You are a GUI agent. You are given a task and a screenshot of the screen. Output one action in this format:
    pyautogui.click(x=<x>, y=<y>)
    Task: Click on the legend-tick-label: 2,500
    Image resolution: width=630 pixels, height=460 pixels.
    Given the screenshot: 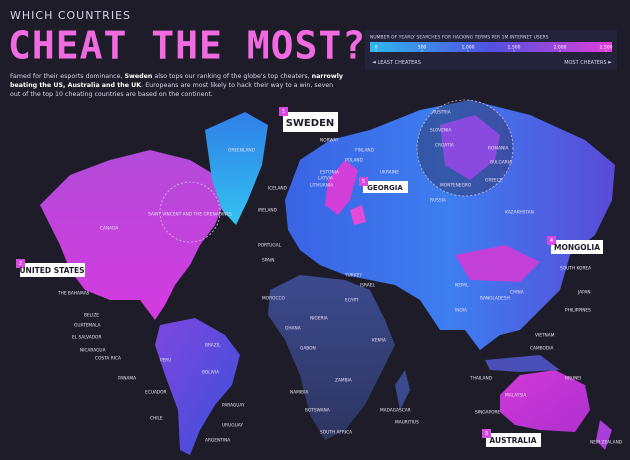 What is the action you would take?
    pyautogui.click(x=606, y=48)
    